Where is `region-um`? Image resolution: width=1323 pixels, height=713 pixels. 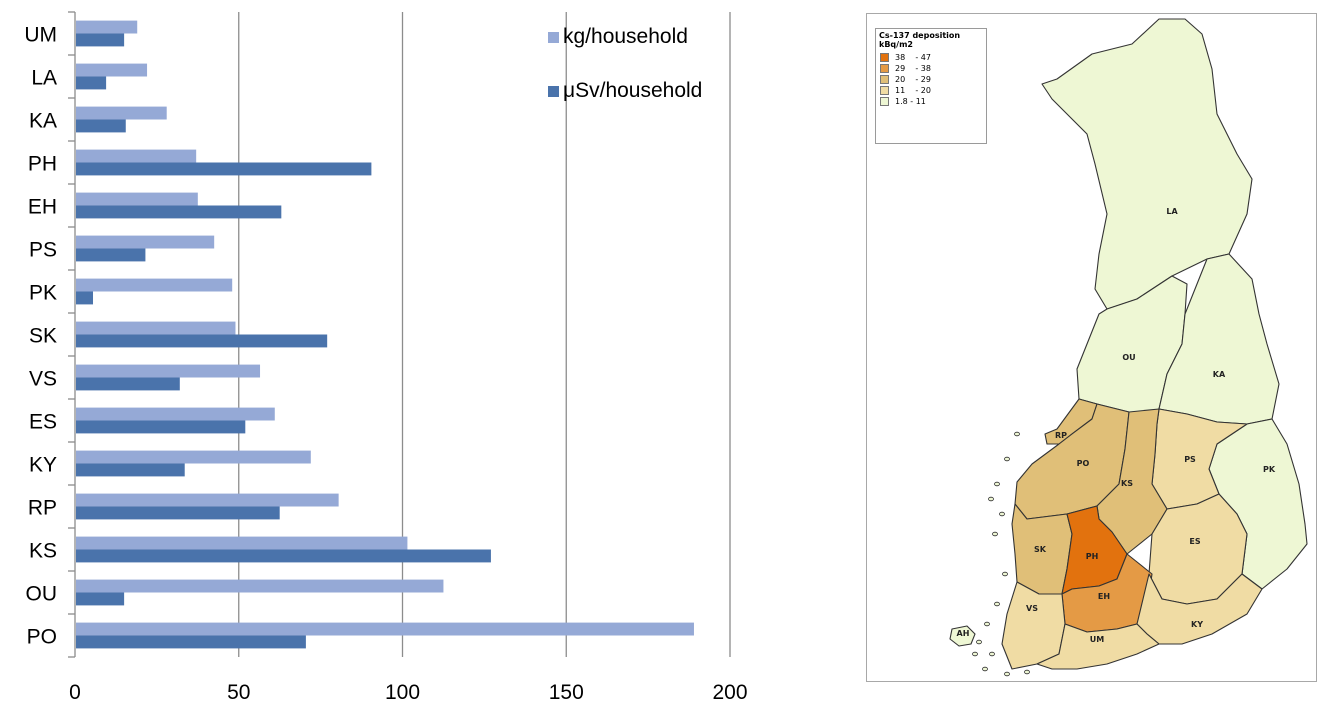
region-um is located at coordinates (1098, 646).